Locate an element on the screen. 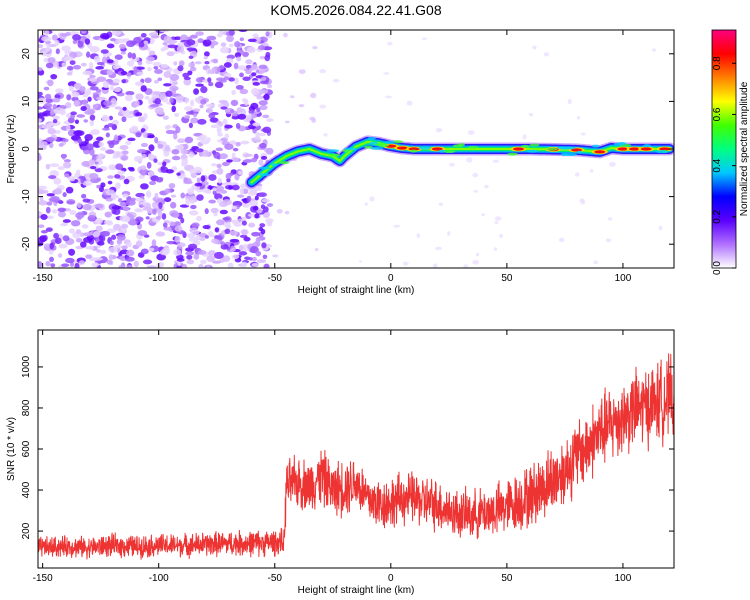 Image resolution: width=750 pixels, height=600 pixels. snr-x-tick-label: -150 is located at coordinates (43, 578).